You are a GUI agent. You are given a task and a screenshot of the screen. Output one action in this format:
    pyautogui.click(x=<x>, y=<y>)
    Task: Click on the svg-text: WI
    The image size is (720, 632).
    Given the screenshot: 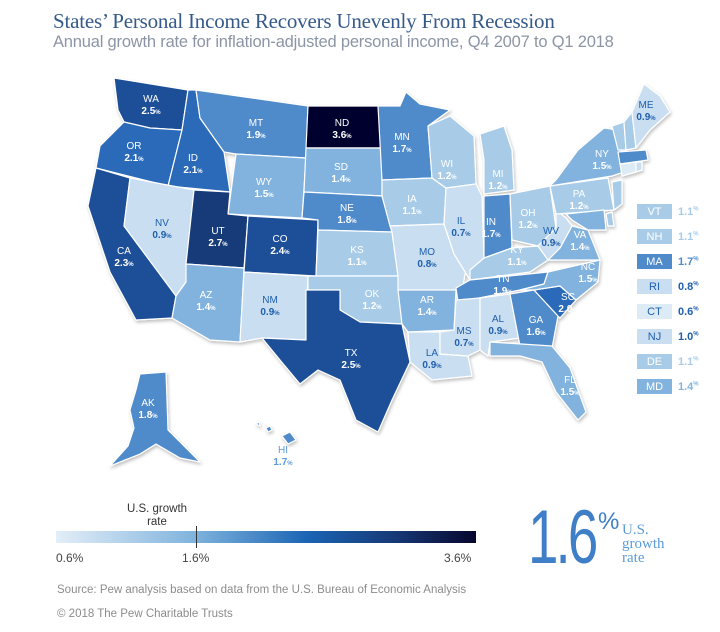 What is the action you would take?
    pyautogui.click(x=447, y=164)
    